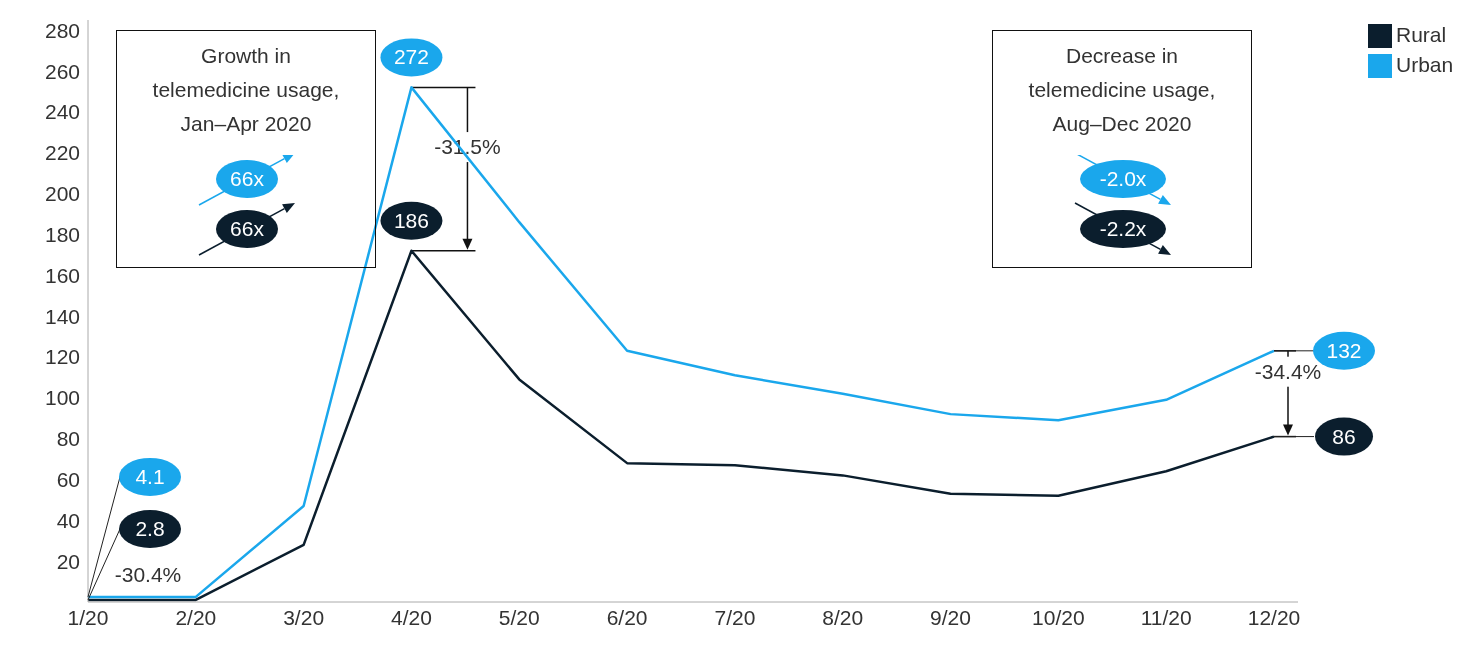 This screenshot has height=654, width=1476. What do you see at coordinates (62, 398) in the screenshot?
I see `y-tick-label: 100` at bounding box center [62, 398].